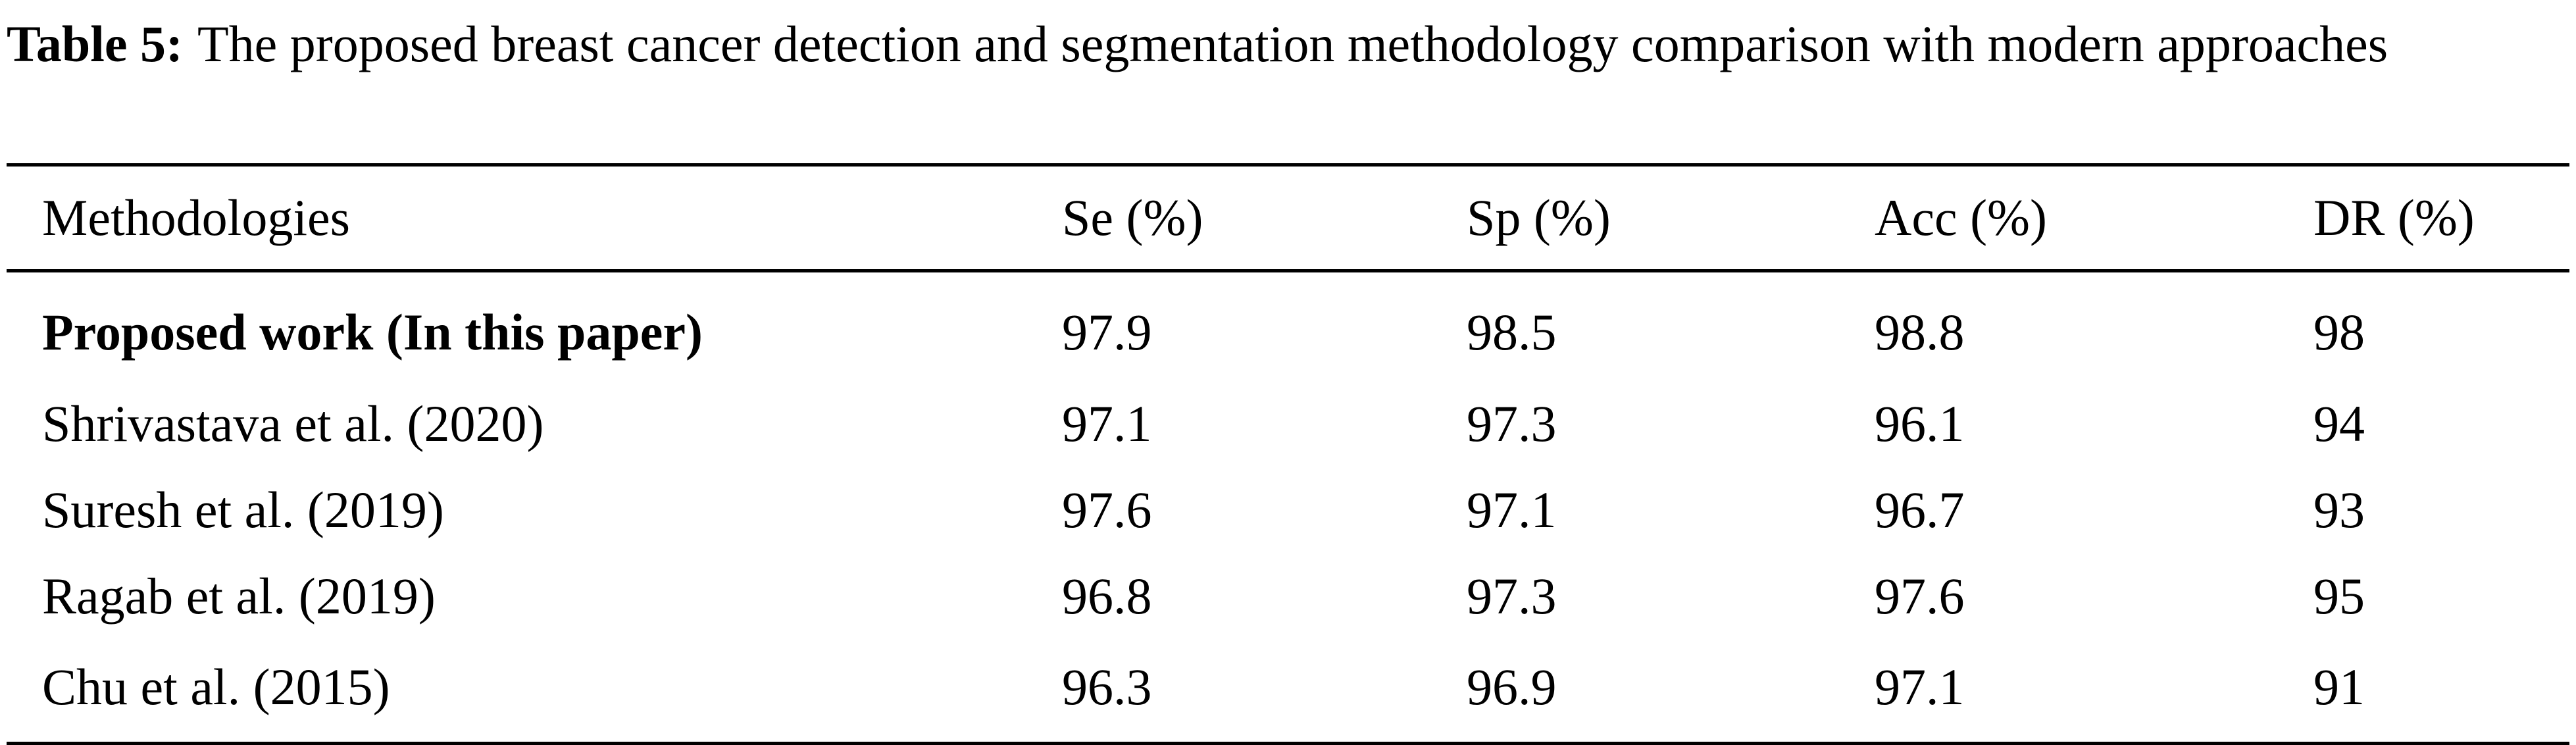  What do you see at coordinates (1539, 217) in the screenshot?
I see `header-sp: Sp (%)` at bounding box center [1539, 217].